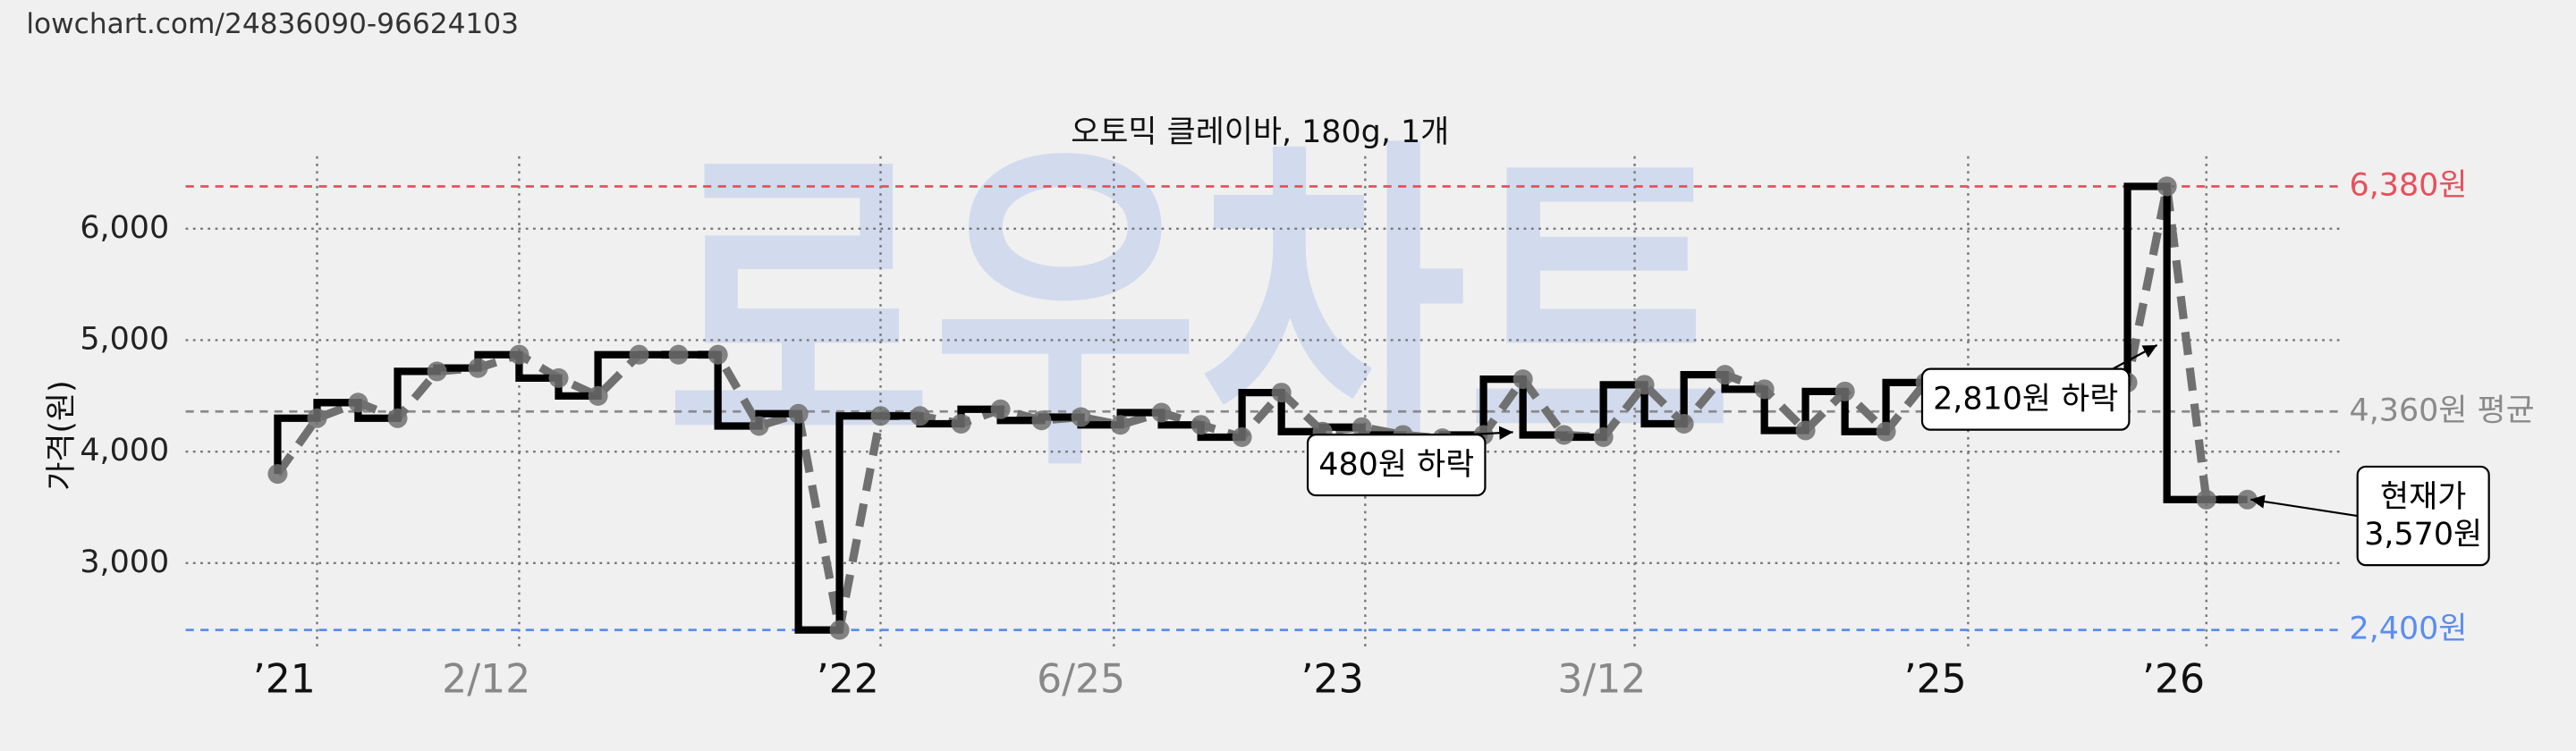 Image resolution: width=2576 pixels, height=751 pixels. What do you see at coordinates (1601, 680) in the screenshot?
I see `x-tick-label: 3/12` at bounding box center [1601, 680].